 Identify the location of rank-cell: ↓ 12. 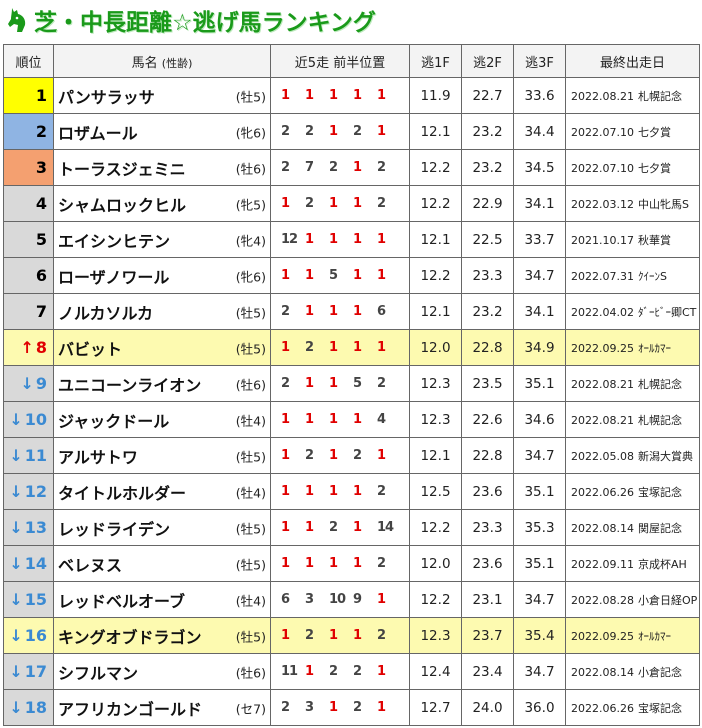
(28, 491).